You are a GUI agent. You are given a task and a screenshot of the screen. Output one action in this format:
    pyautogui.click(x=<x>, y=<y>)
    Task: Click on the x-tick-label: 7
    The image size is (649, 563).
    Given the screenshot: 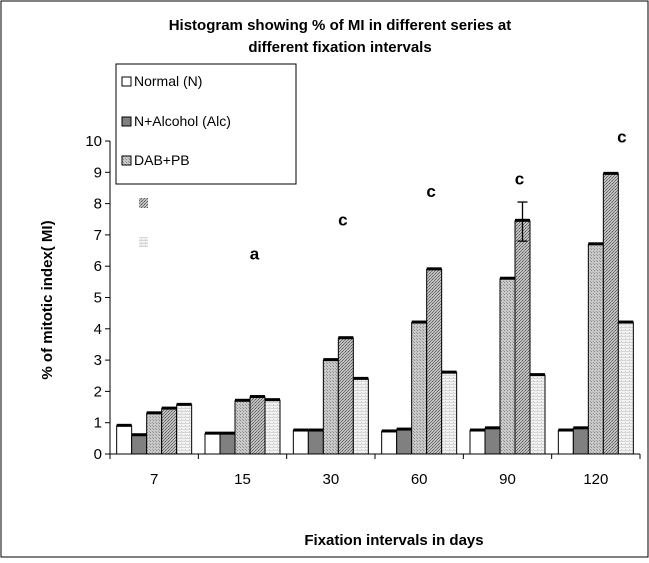 What is the action you would take?
    pyautogui.click(x=154, y=479)
    